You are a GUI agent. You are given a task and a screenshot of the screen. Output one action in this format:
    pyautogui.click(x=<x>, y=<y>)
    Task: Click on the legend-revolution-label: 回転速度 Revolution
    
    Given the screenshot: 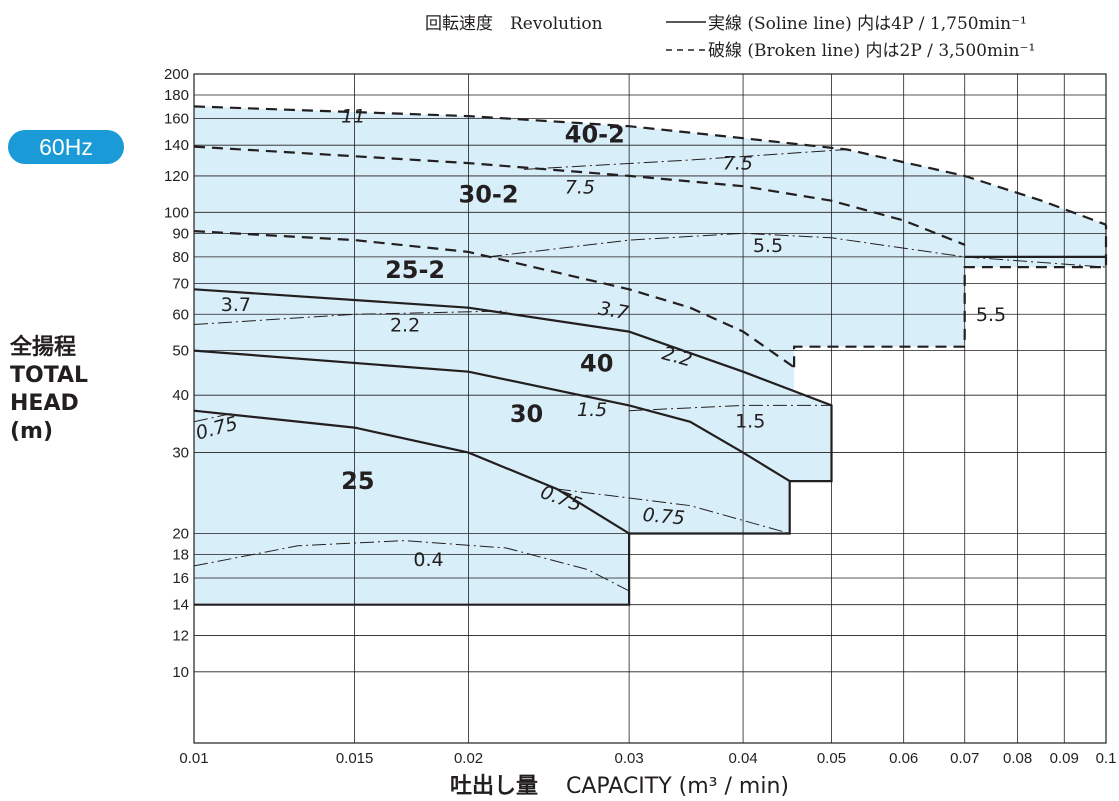 What is the action you would take?
    pyautogui.click(x=514, y=24)
    